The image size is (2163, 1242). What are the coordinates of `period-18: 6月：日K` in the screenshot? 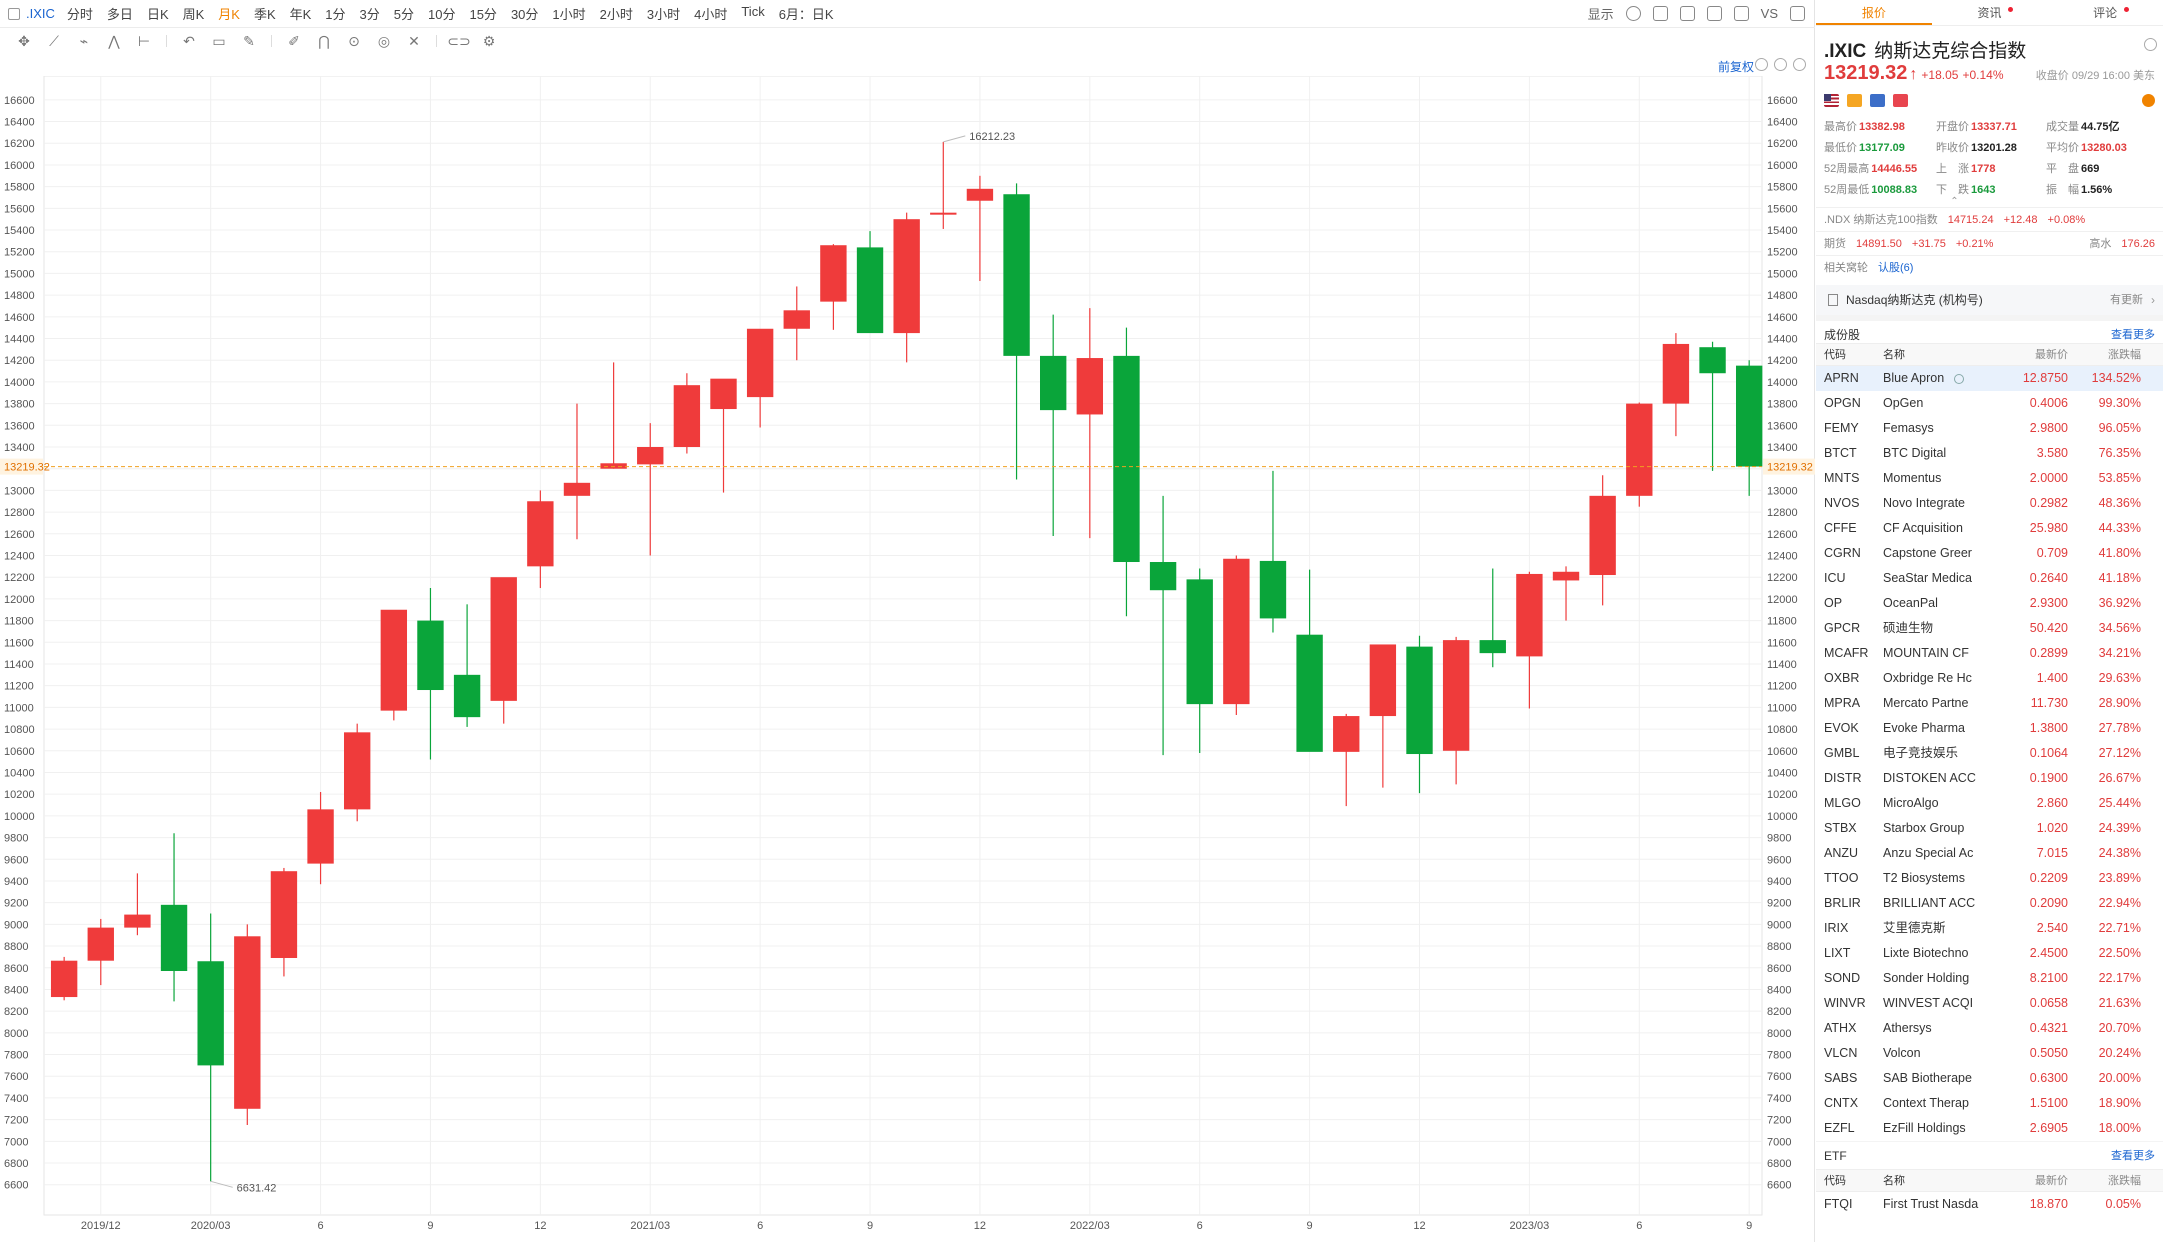 It's located at (806, 14).